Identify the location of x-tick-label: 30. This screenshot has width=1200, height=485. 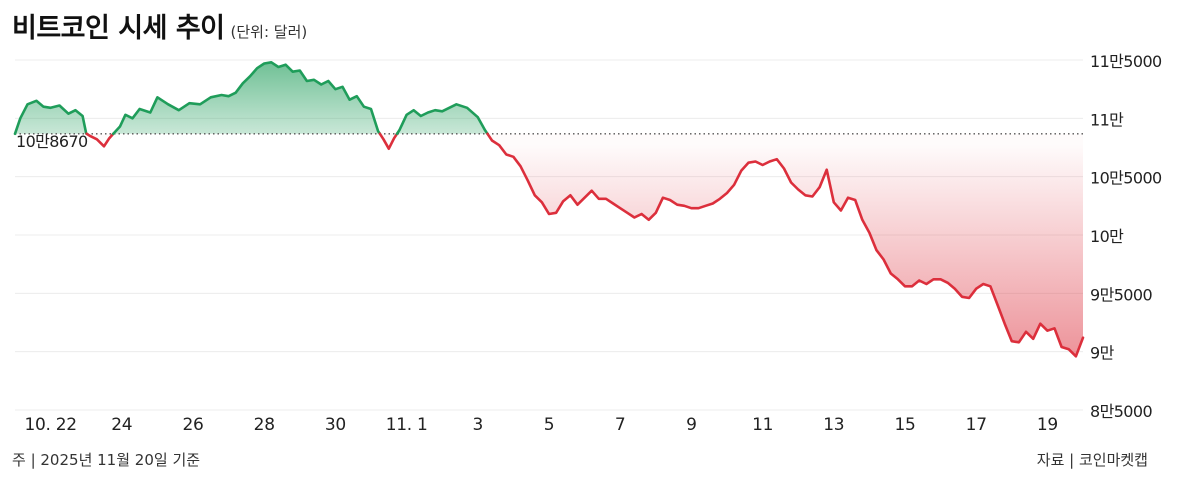
(335, 425).